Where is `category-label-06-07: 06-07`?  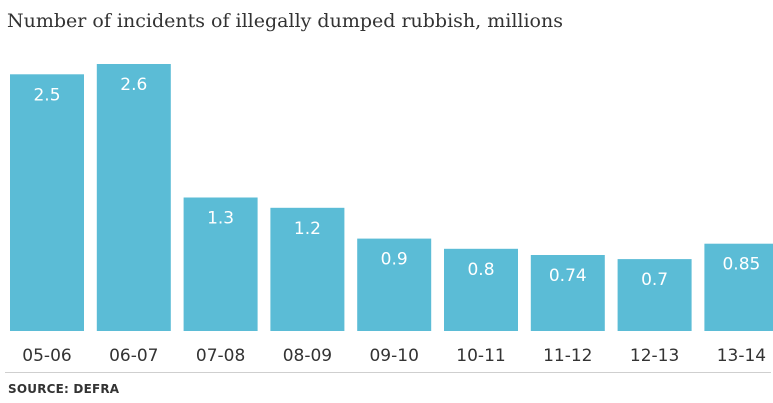
category-label-06-07: 06-07 is located at coordinates (133, 356).